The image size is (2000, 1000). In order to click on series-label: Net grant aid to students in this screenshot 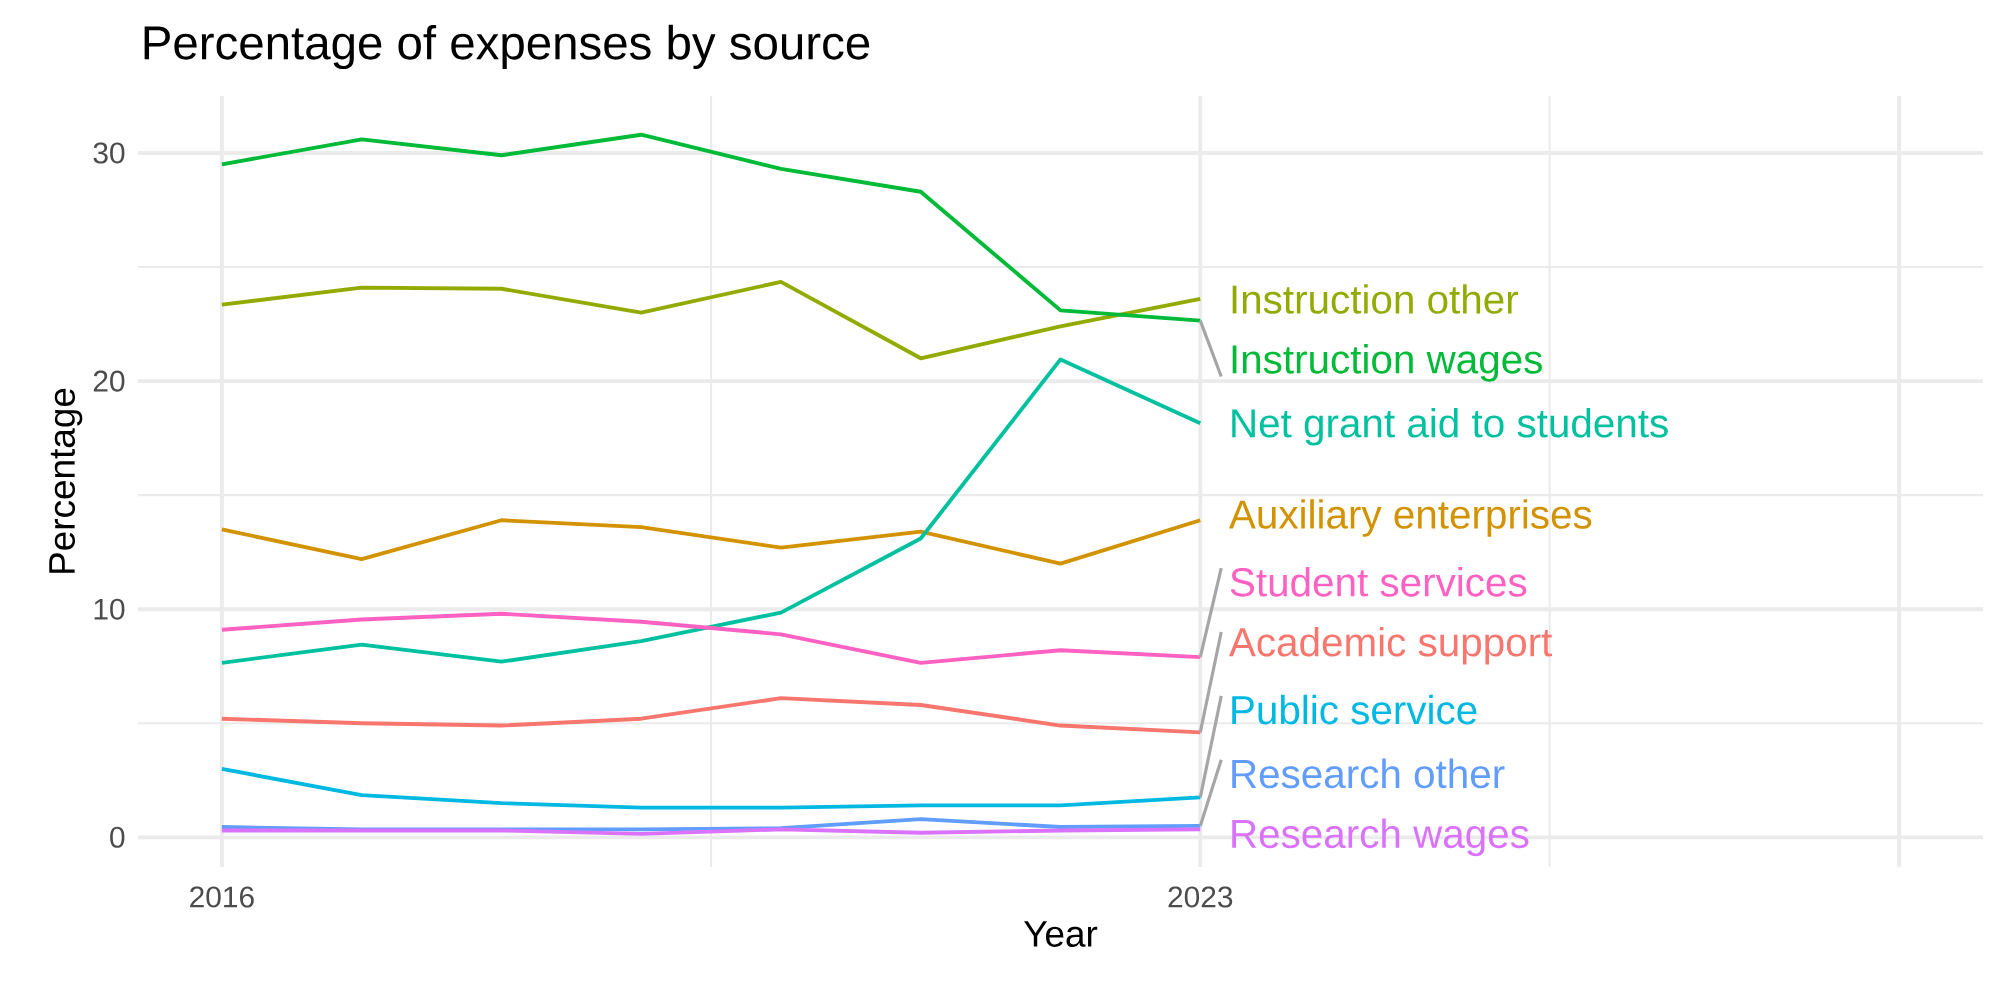, I will do `click(1450, 426)`.